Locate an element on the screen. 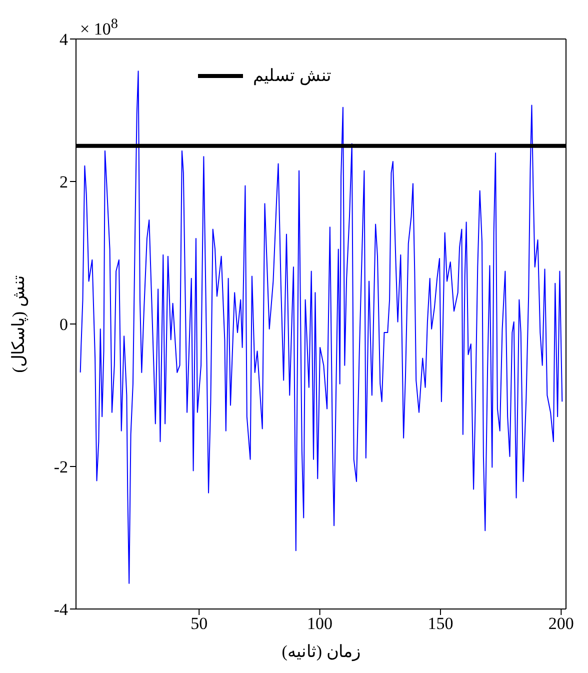 This screenshot has height=673, width=588. y-tick-label: 2 is located at coordinates (64, 182).